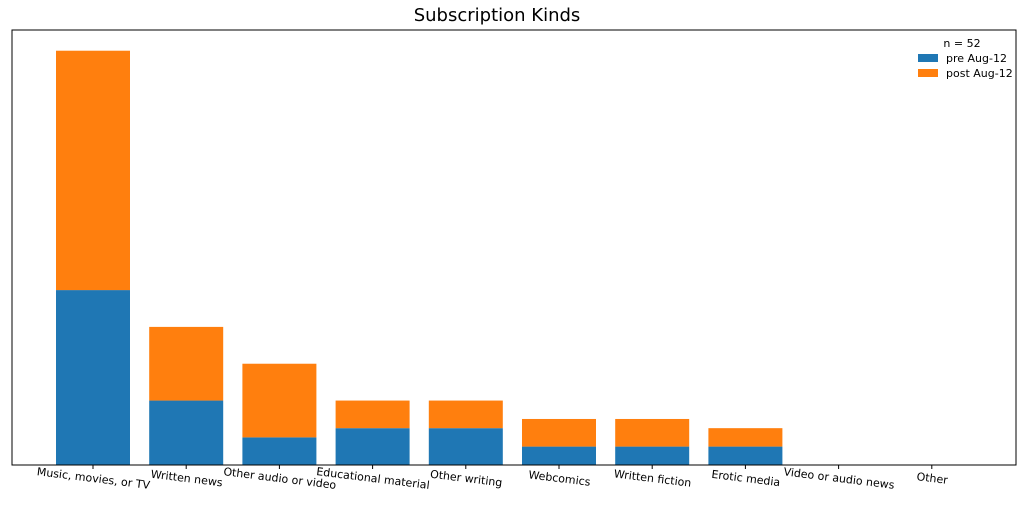 This screenshot has width=1022, height=507. I want to click on x-tick-label-music-movies-or-tv: Music, movies, or TV, so click(93, 478).